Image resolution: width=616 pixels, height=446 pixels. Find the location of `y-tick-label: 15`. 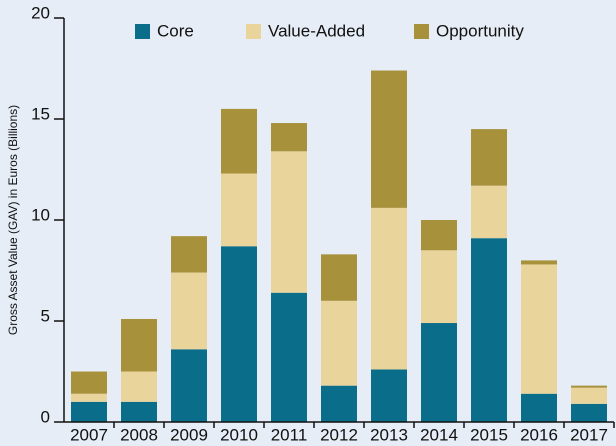

y-tick-label: 15 is located at coordinates (40, 113).